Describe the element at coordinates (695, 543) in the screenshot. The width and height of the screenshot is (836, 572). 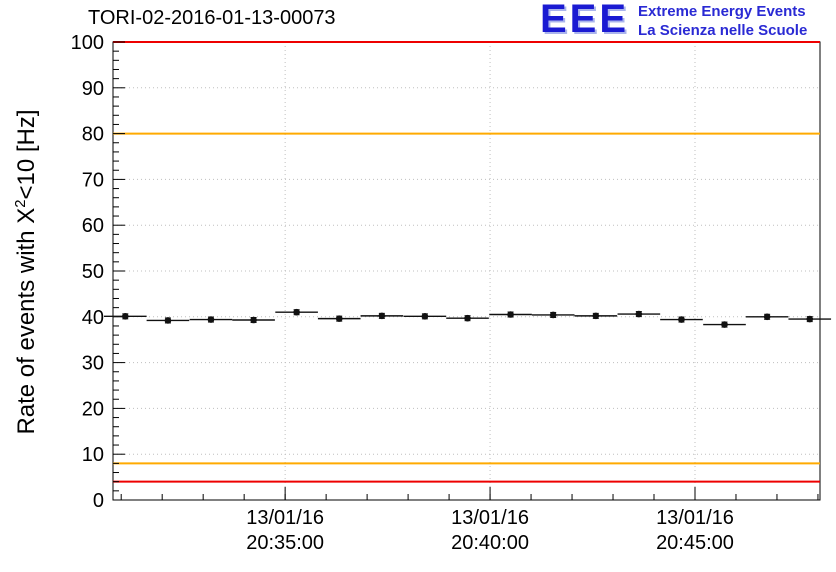
I see `x-tick-time-label: 20:45:00` at that location.